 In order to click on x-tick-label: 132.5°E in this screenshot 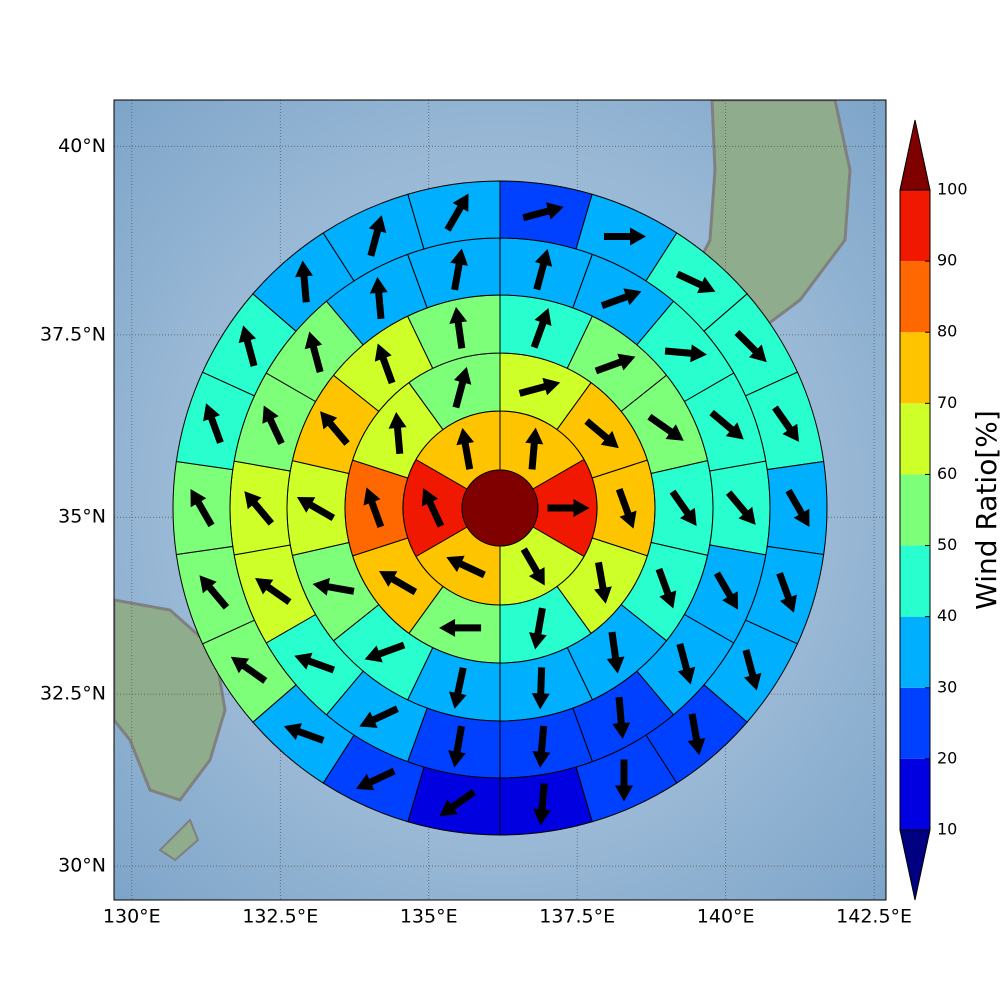, I will do `click(280, 917)`.